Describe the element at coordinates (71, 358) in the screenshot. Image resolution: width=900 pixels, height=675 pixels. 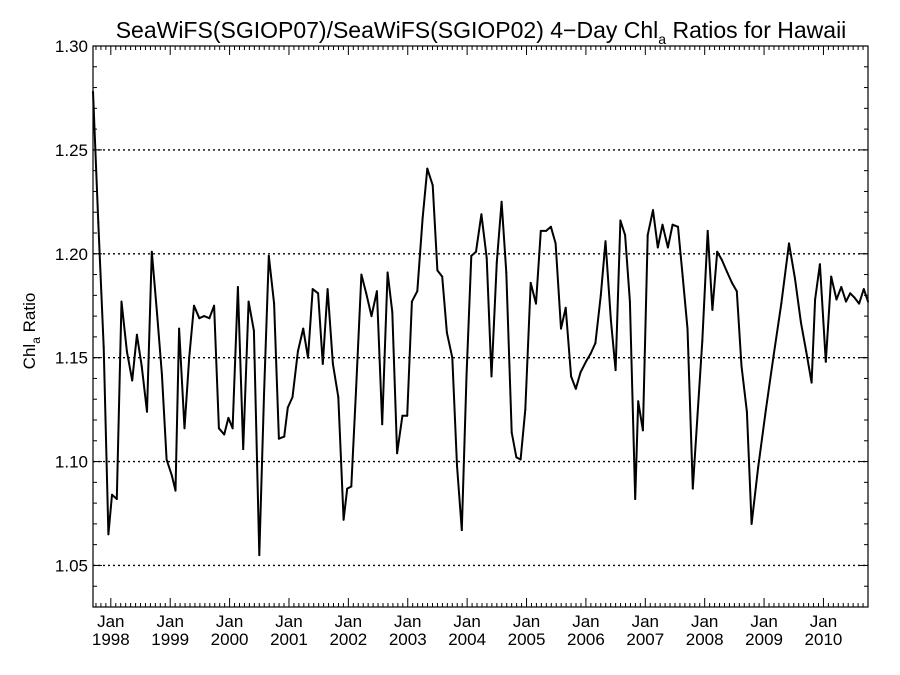
I see `y-tick-label: 1.15` at that location.